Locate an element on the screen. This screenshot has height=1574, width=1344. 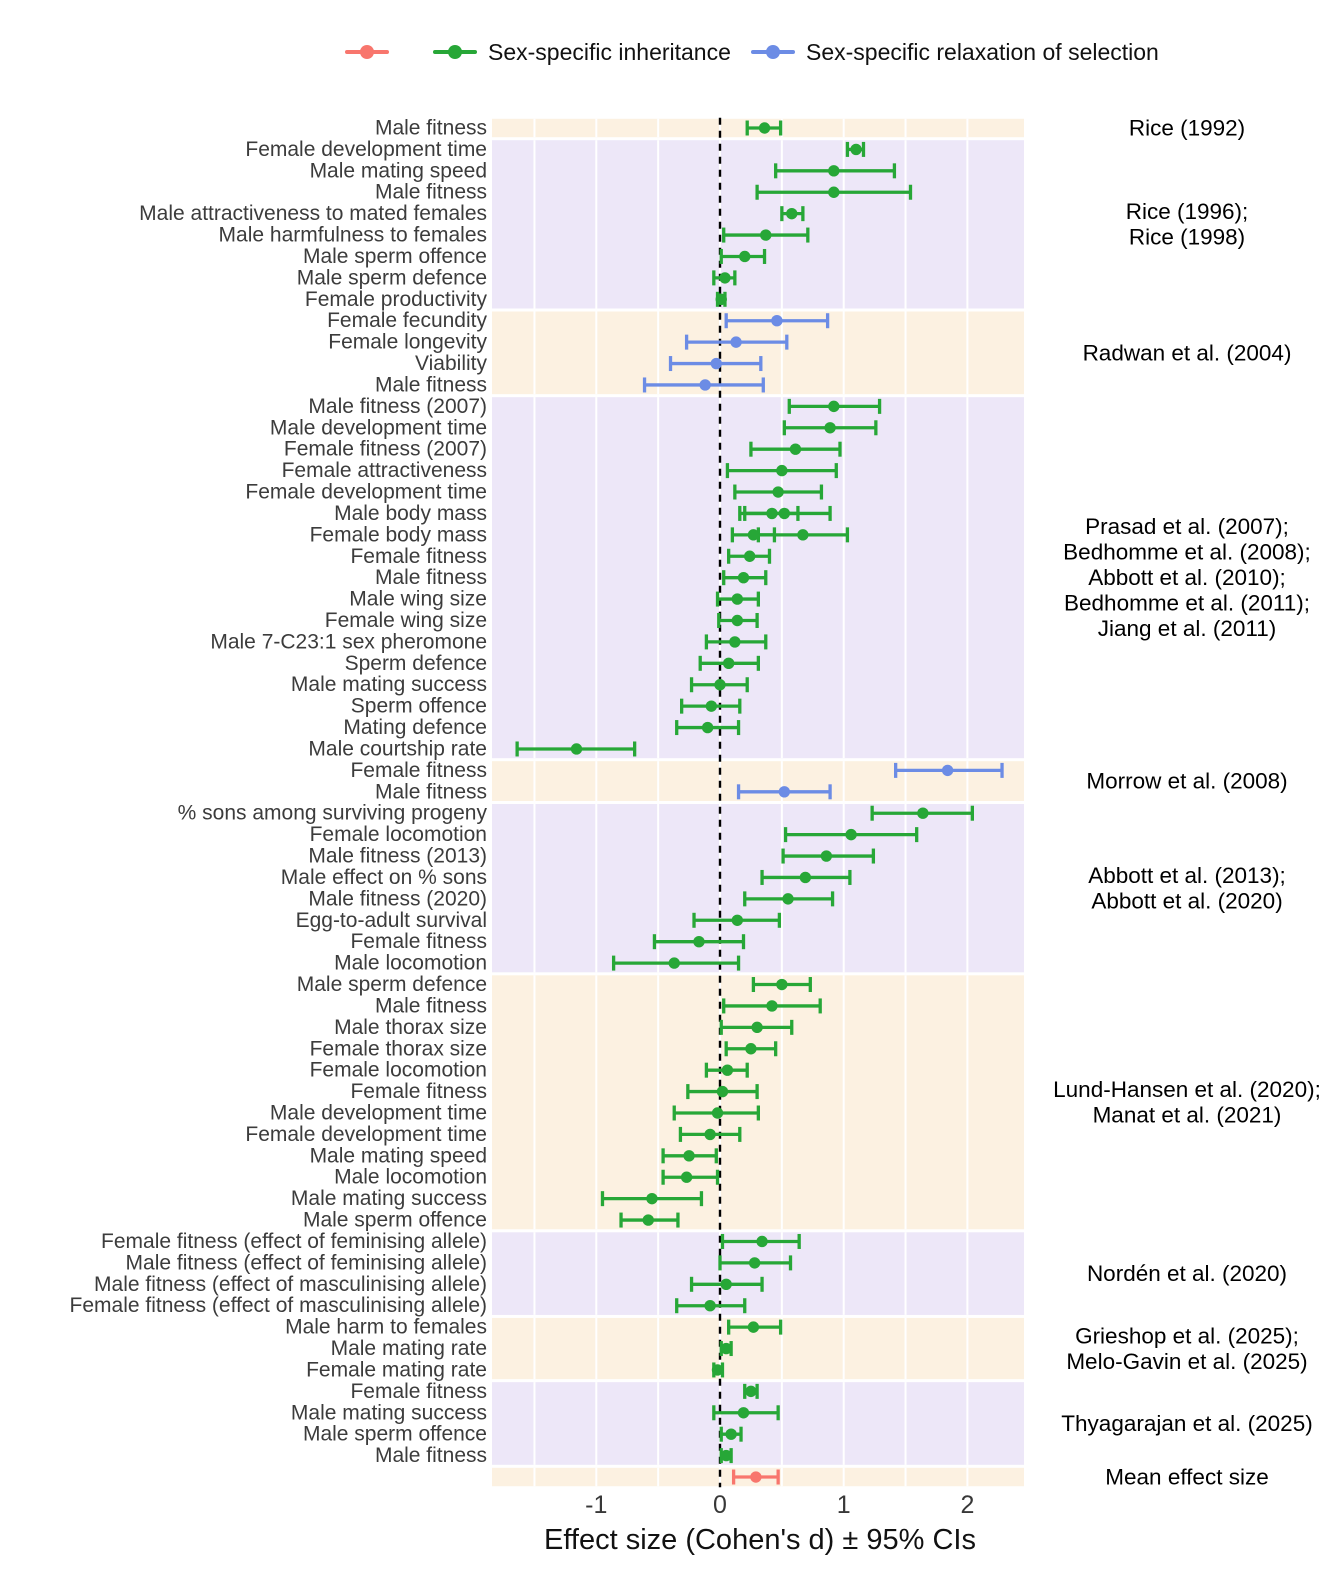
x-axis-title: Effect size (Cohen's d) ± 95% CIs is located at coordinates (760, 1540).